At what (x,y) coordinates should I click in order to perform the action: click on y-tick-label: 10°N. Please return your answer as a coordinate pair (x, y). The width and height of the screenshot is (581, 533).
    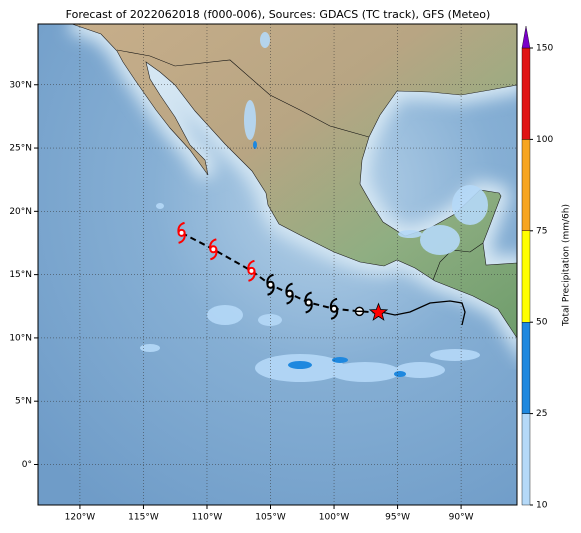
    Looking at the image, I should click on (20, 338).